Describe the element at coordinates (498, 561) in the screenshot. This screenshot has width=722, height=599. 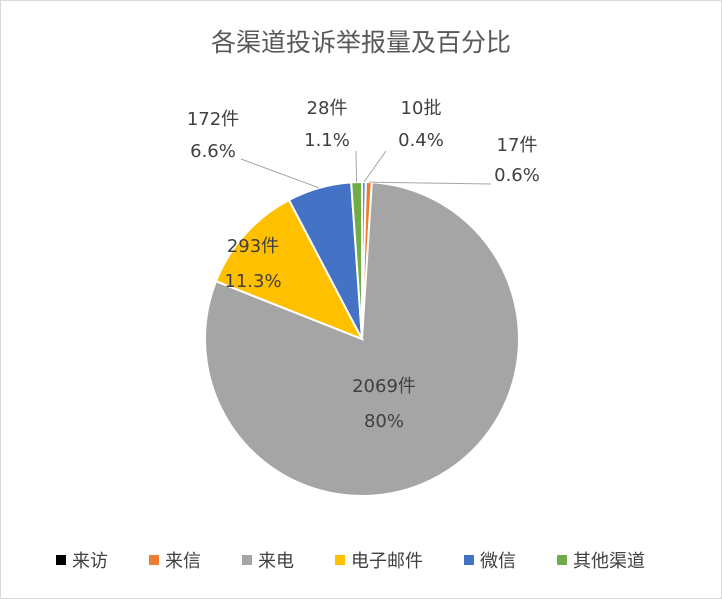
I see `legend-label-4: 微信` at that location.